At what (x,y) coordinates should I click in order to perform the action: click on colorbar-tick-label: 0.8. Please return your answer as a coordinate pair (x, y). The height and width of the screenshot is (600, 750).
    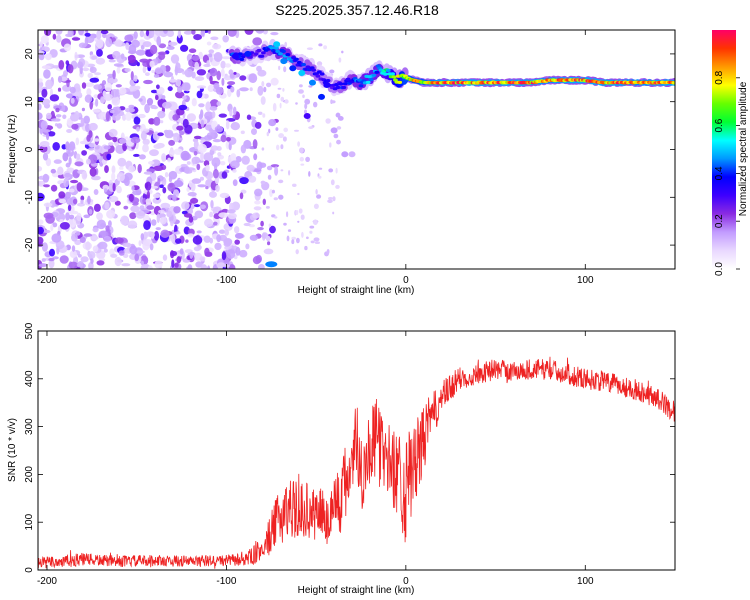
    Looking at the image, I should click on (719, 77).